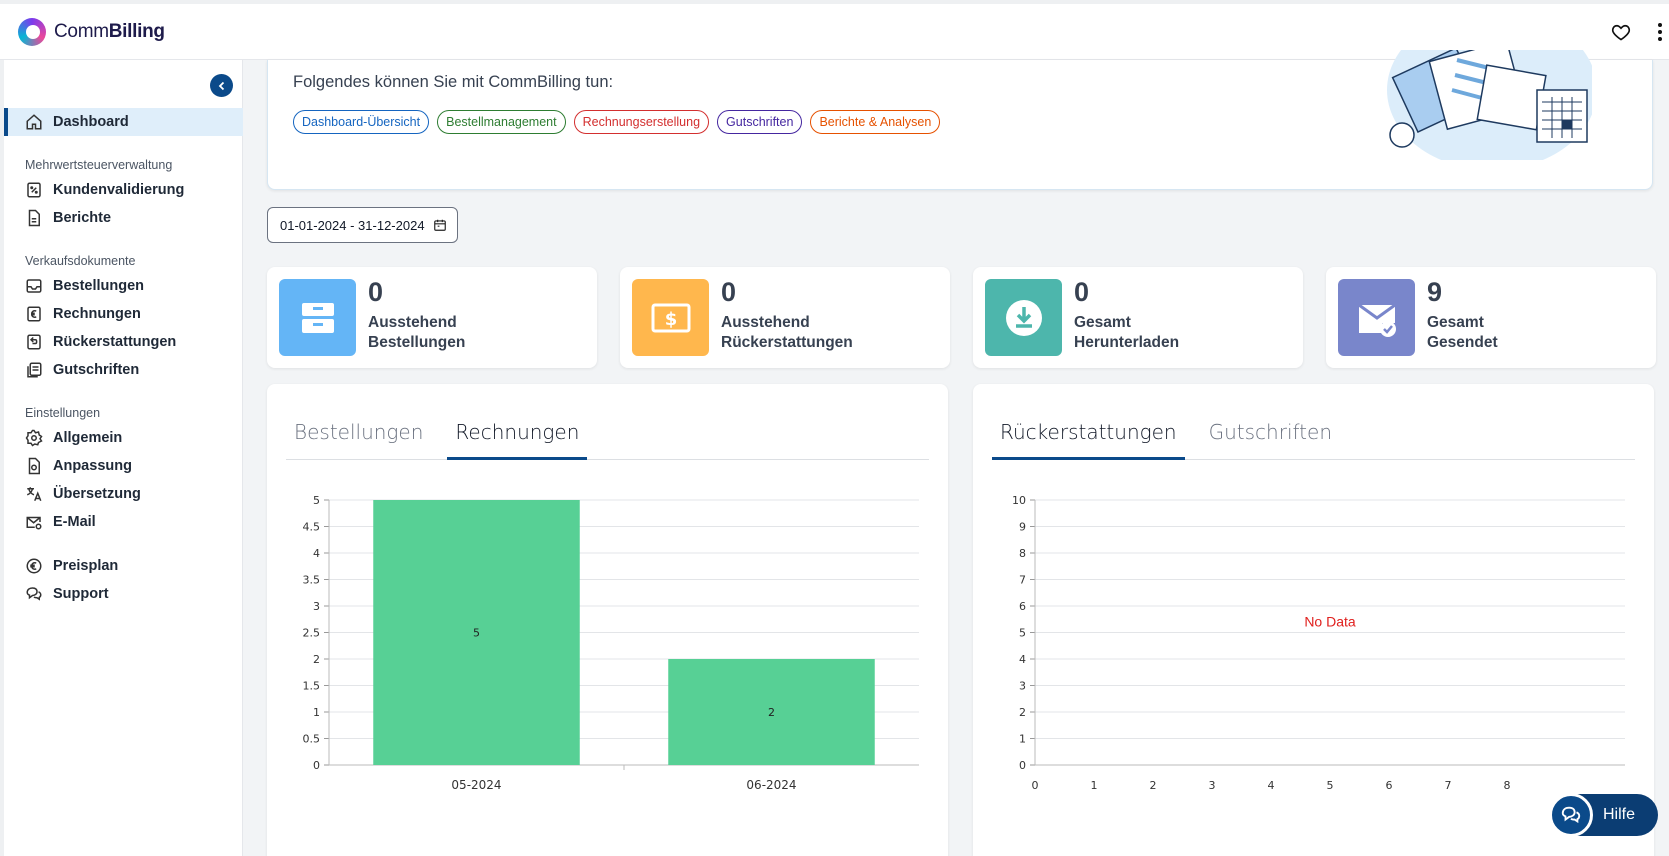 Image resolution: width=1669 pixels, height=856 pixels. I want to click on sidebar-item-allgemein: Allgemein, so click(123, 438).